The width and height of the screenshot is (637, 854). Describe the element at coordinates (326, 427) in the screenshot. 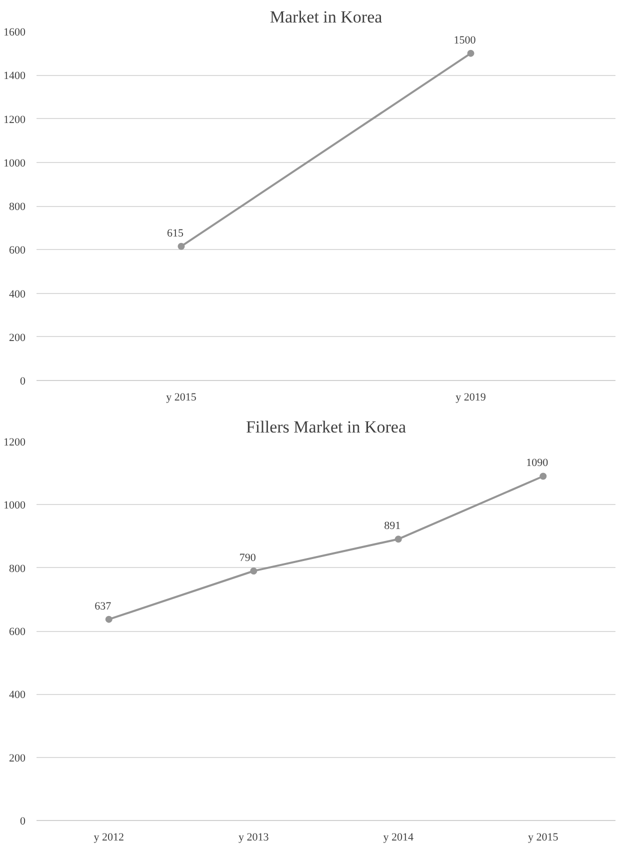

I see `chart-title: Fillers Market in Korea` at that location.